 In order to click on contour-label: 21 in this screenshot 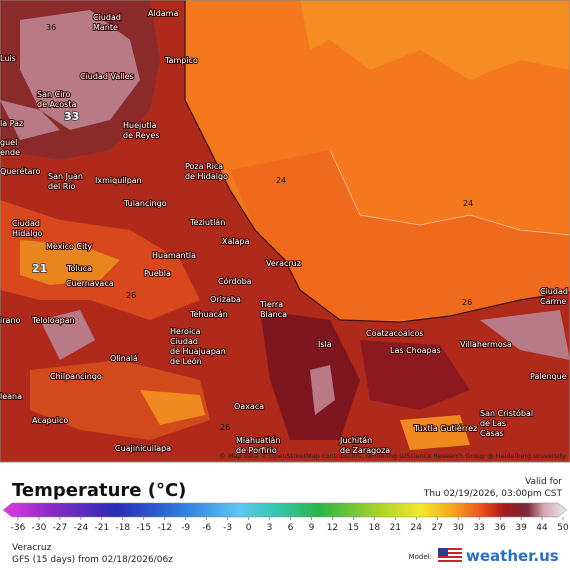, I will do `click(39, 268)`.